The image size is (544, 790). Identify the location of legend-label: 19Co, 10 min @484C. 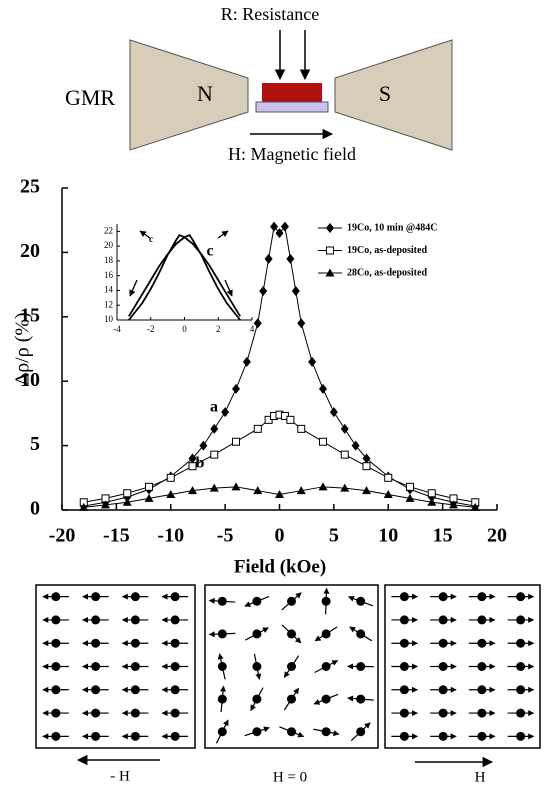
(392, 227).